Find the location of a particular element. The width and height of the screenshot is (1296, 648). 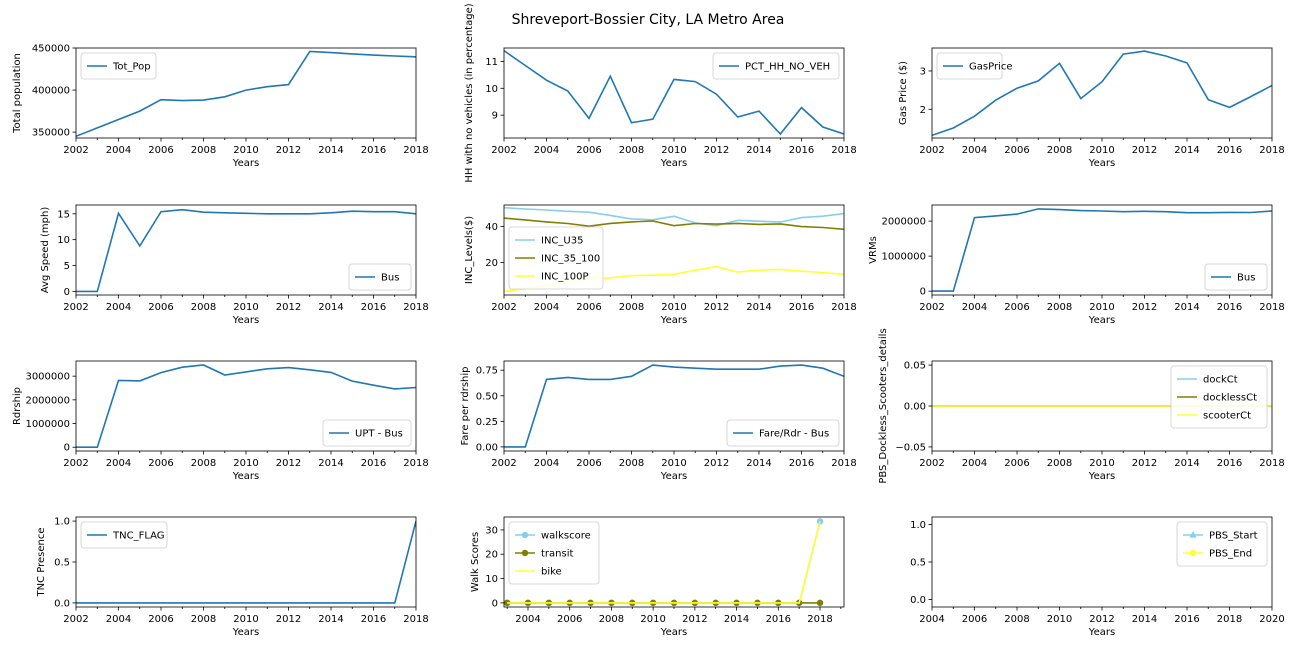

legend: TNC_FLAG is located at coordinates (124, 535).